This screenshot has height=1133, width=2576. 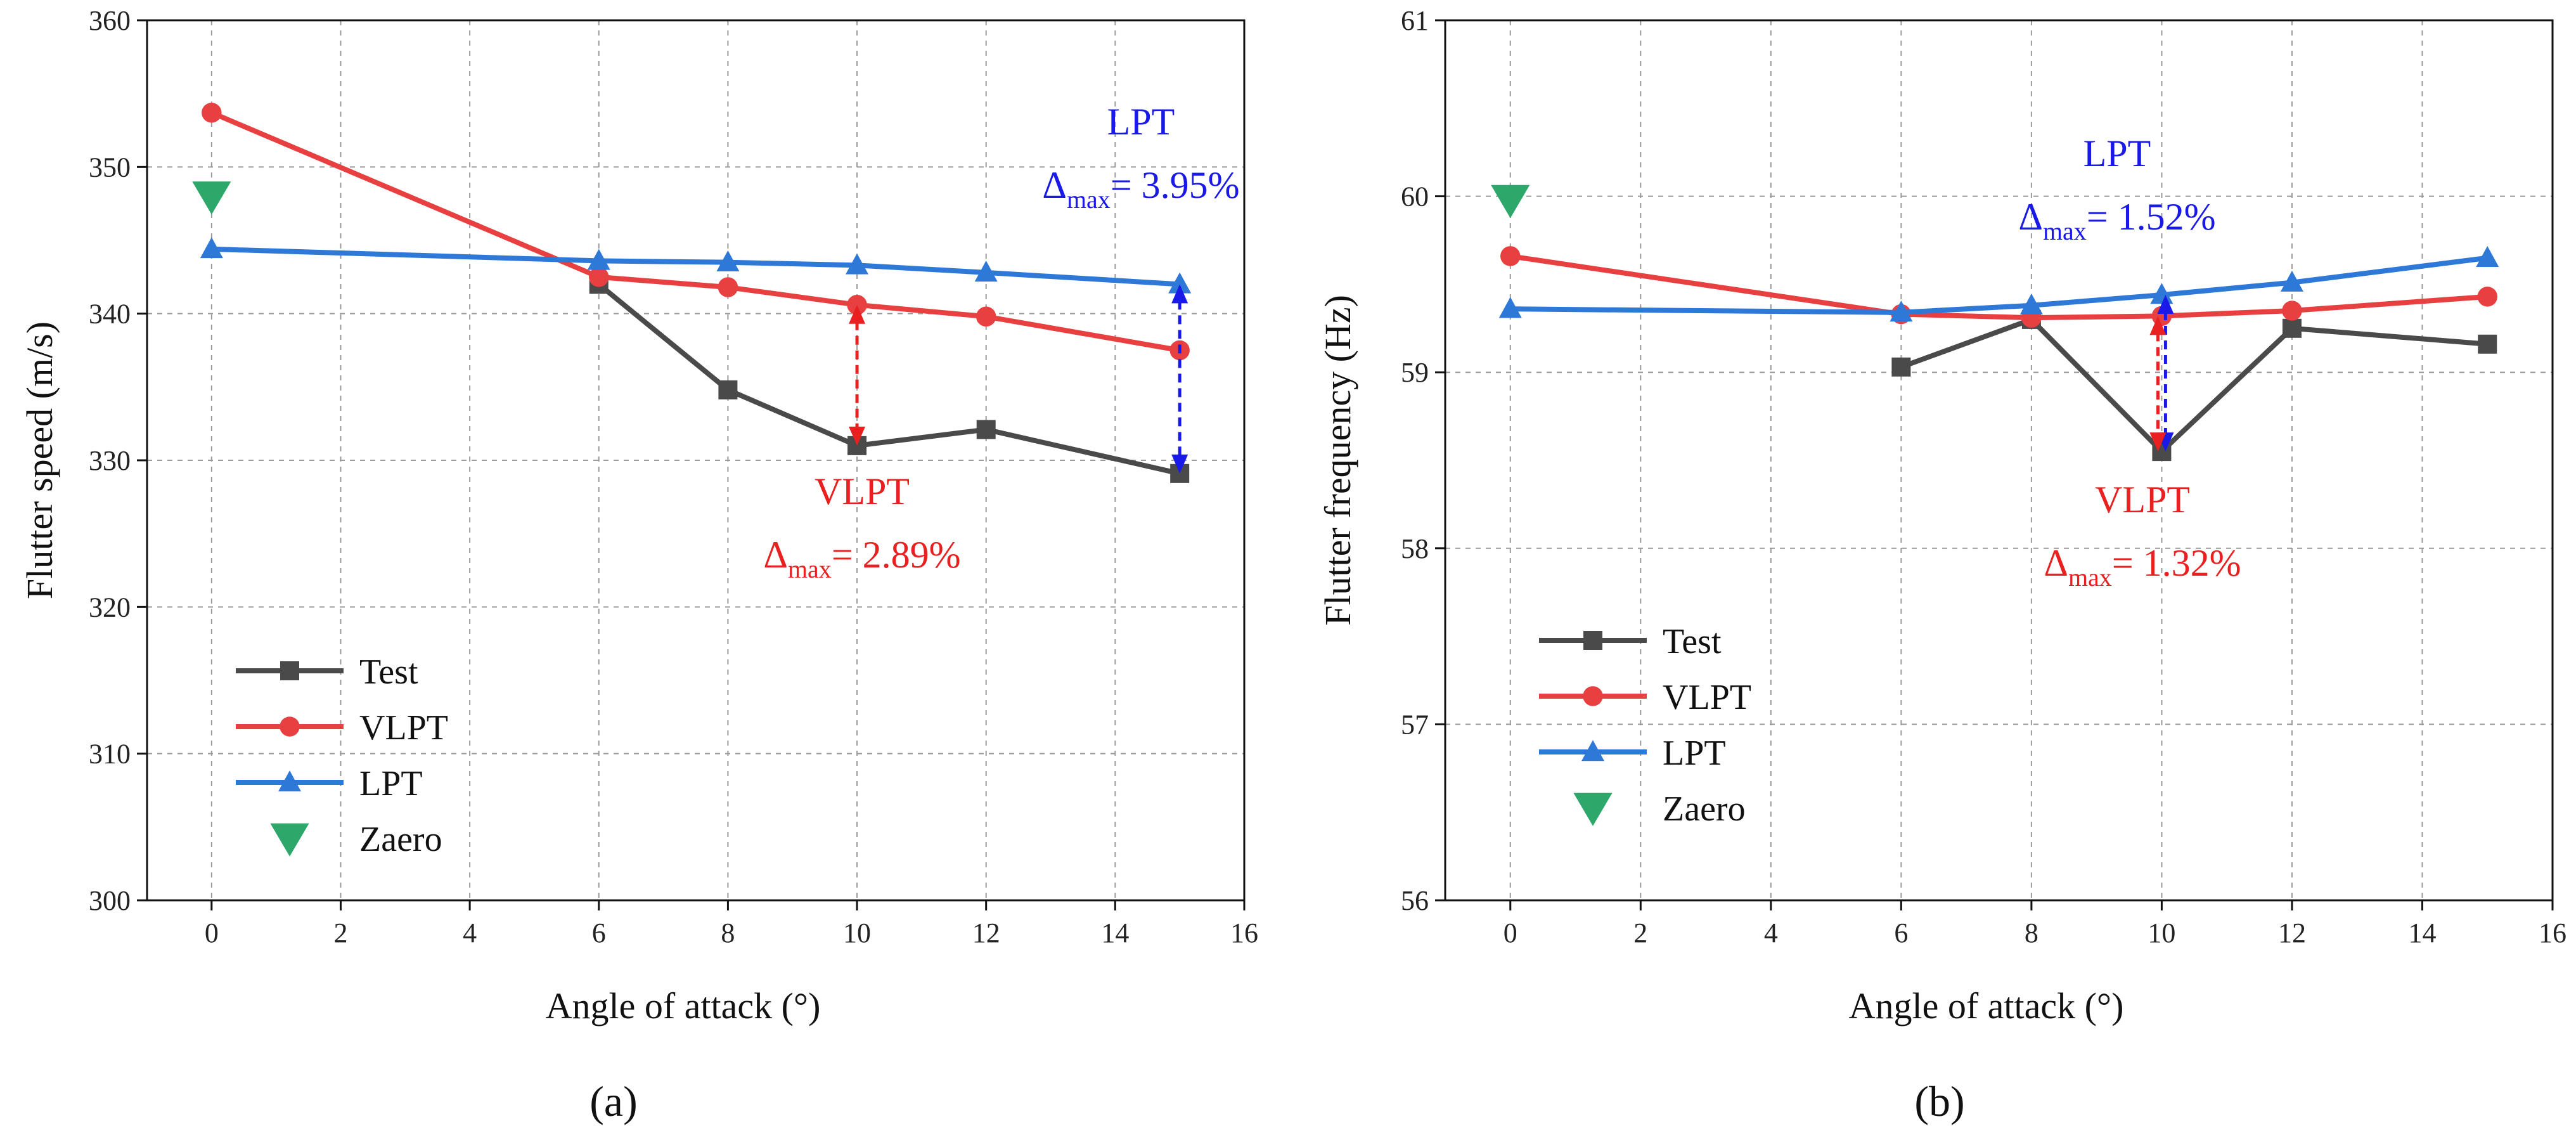 What do you see at coordinates (110, 20) in the screenshot?
I see `y-tick-label: 360` at bounding box center [110, 20].